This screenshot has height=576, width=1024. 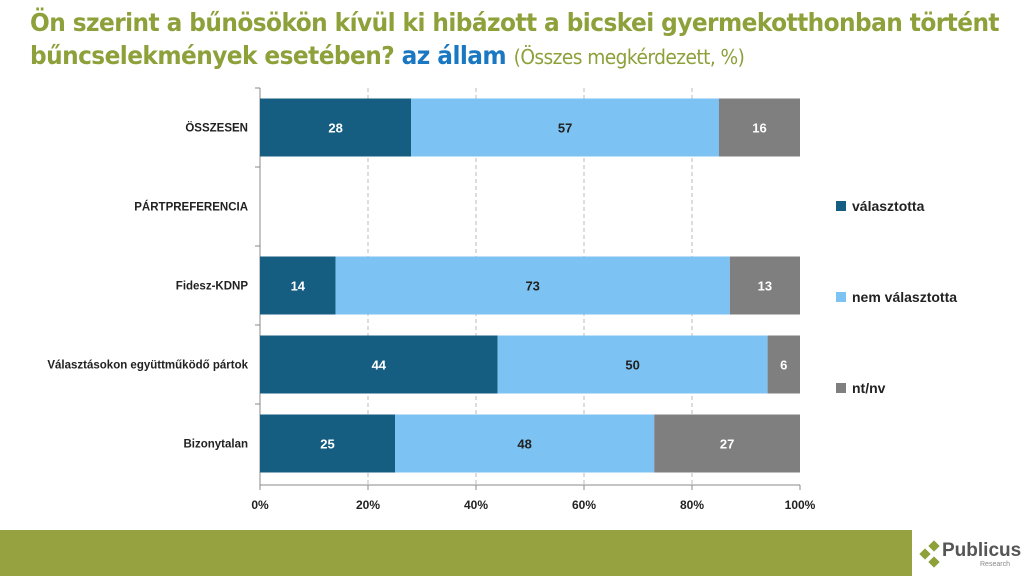 I want to click on x-tick-label: 20%, so click(x=368, y=505).